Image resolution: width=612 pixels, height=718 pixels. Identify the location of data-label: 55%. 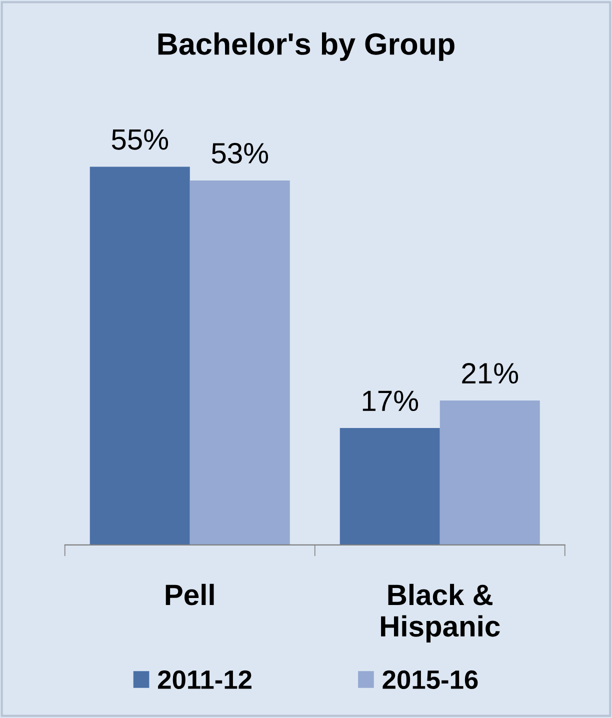
(140, 139).